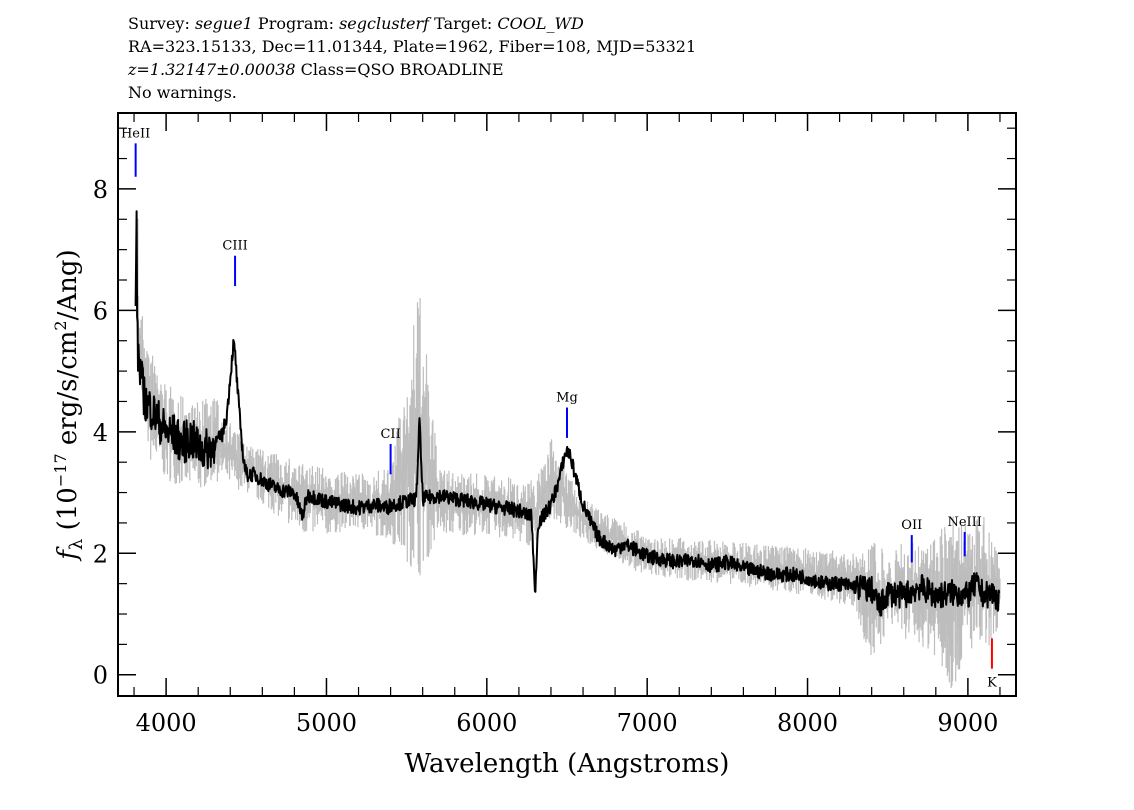  I want to click on target-value: COOL_WD, so click(540, 23).